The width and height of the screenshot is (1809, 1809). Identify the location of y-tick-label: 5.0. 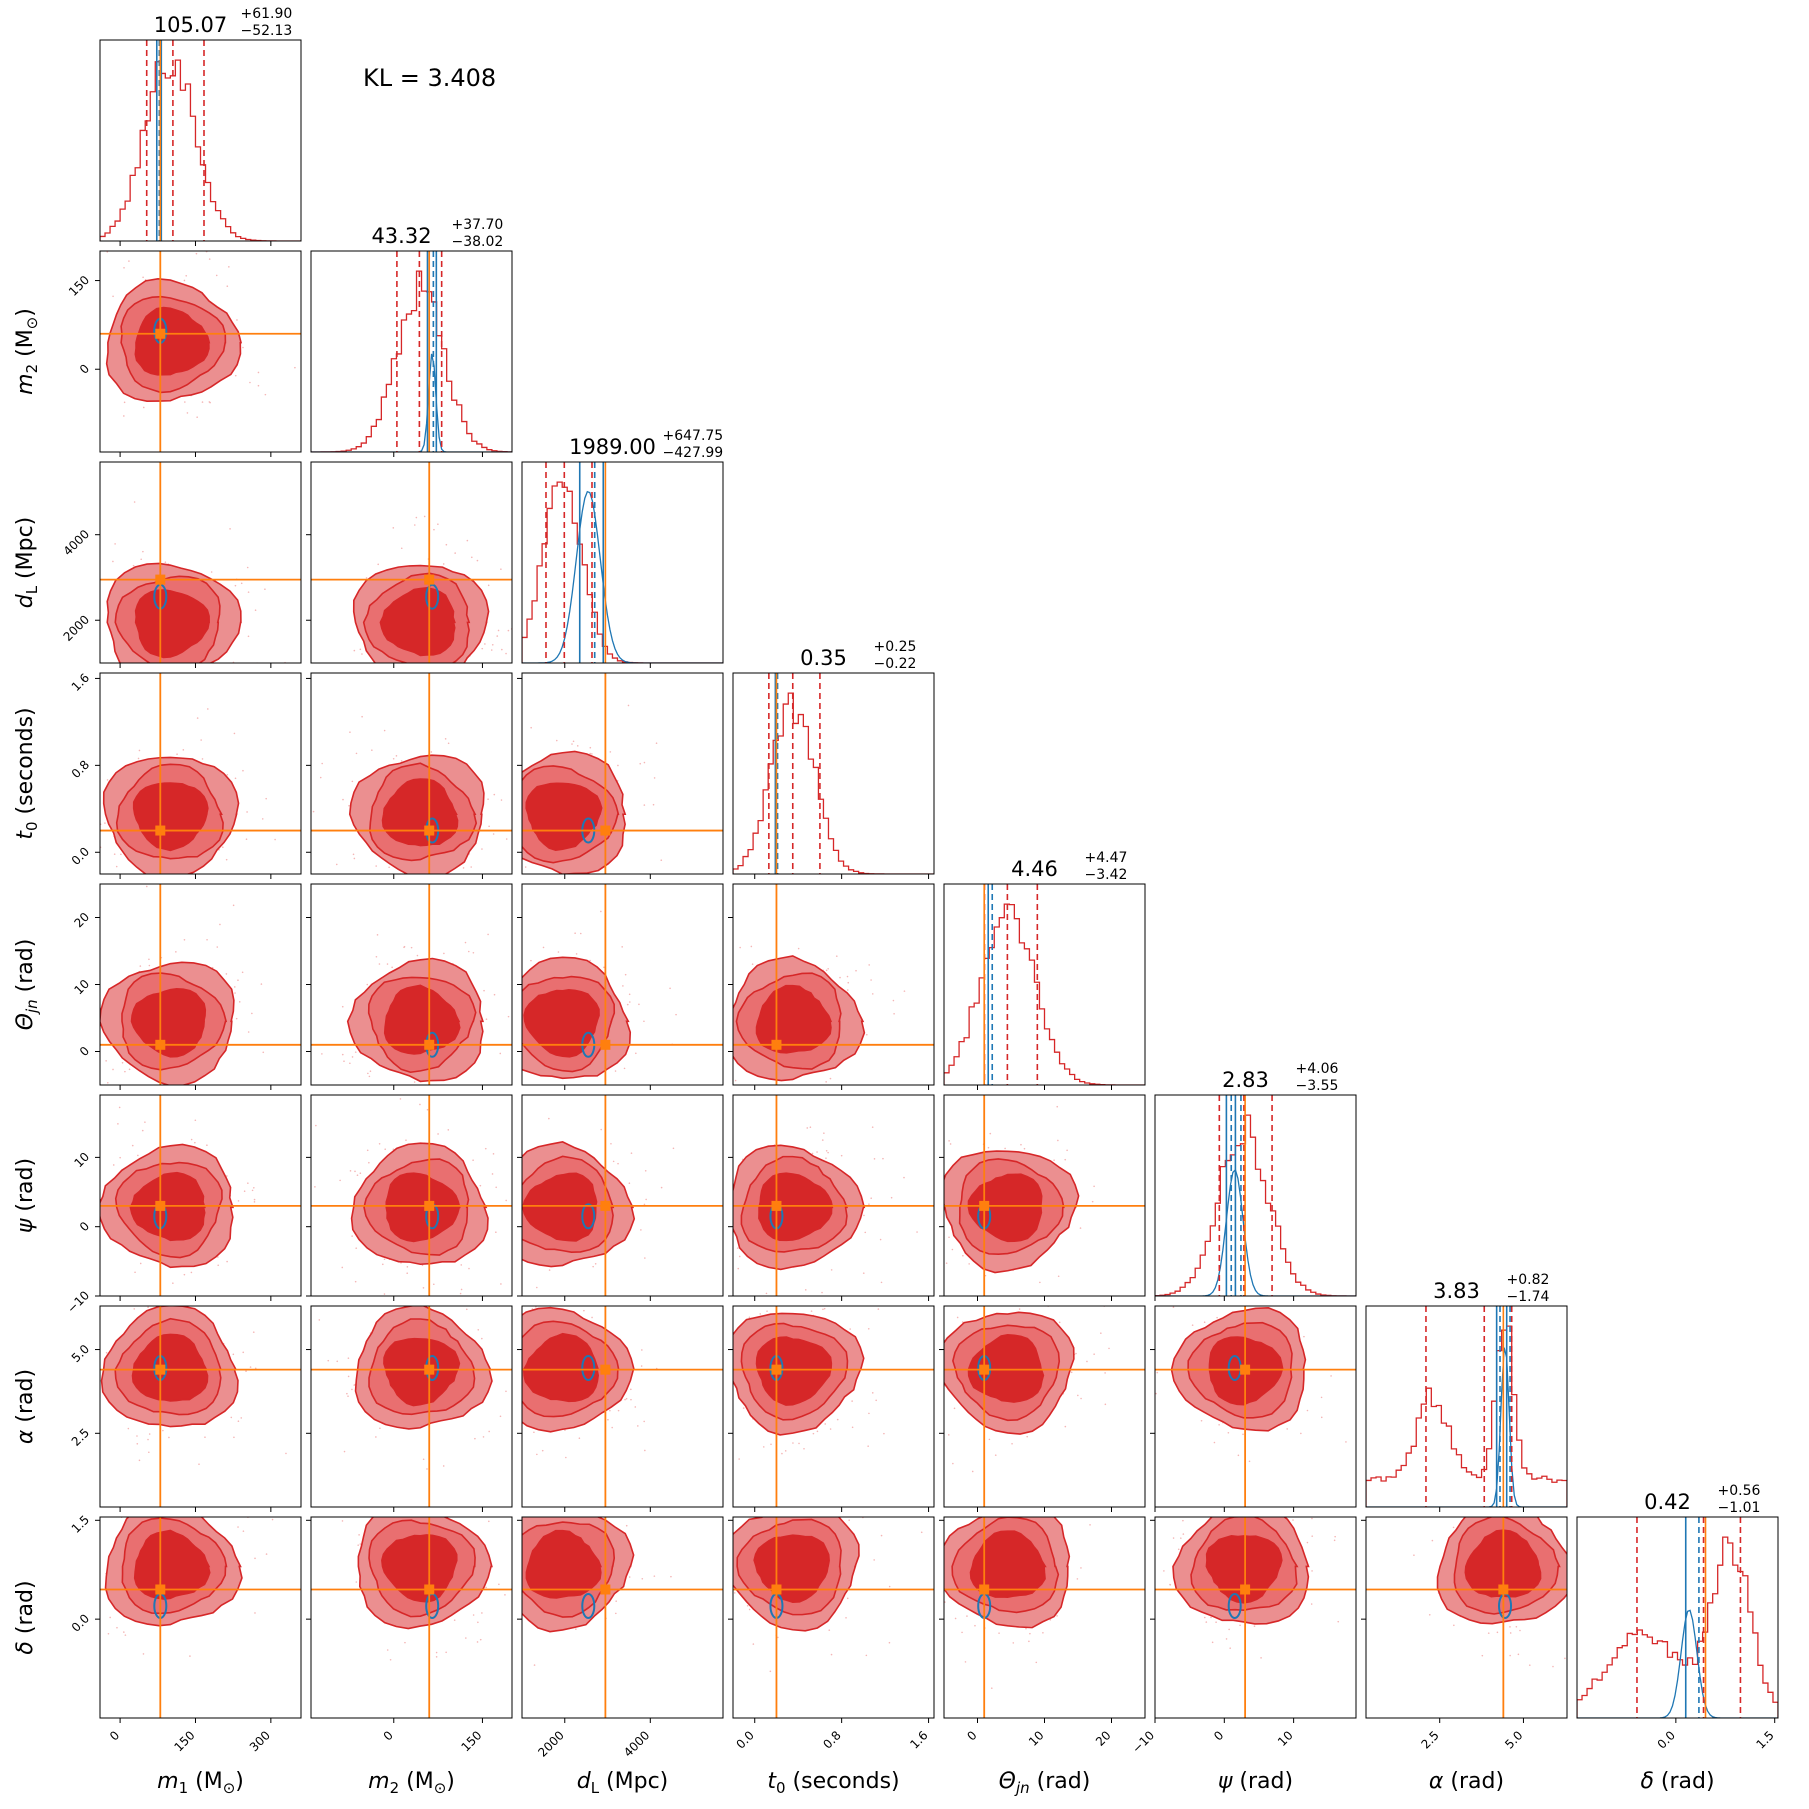
(80, 1353).